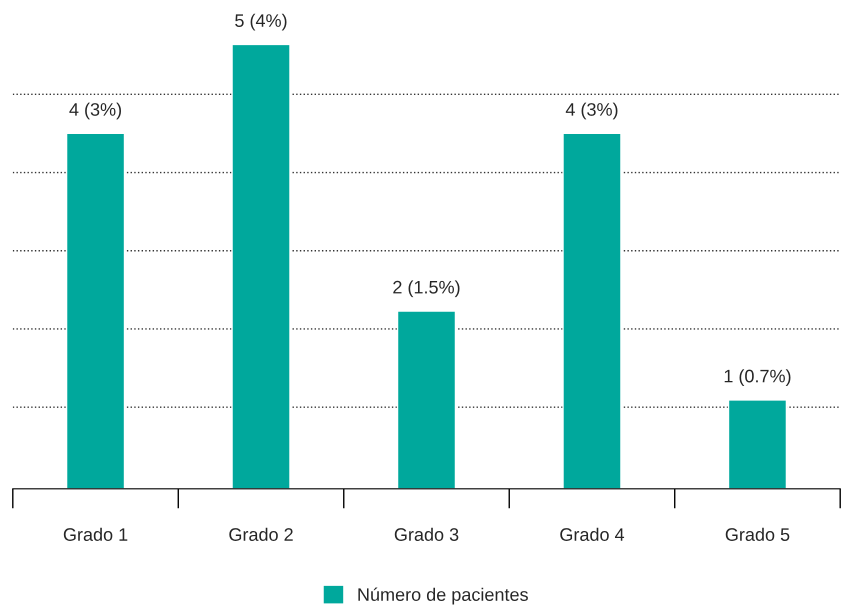  What do you see at coordinates (758, 534) in the screenshot?
I see `x-tick-label: Grado 5` at bounding box center [758, 534].